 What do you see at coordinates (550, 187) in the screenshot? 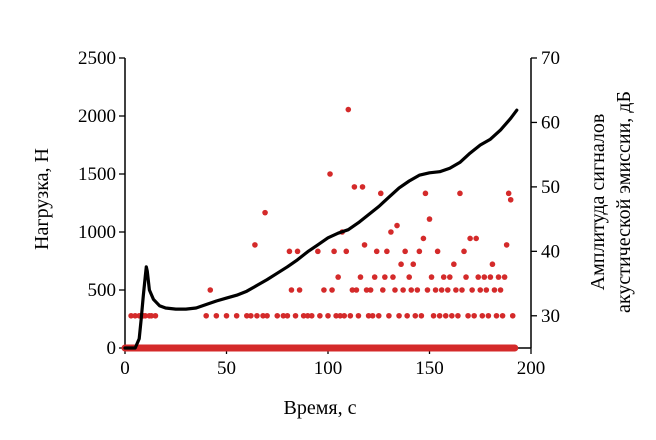
I see `y2-tick-label: 50` at bounding box center [550, 187].